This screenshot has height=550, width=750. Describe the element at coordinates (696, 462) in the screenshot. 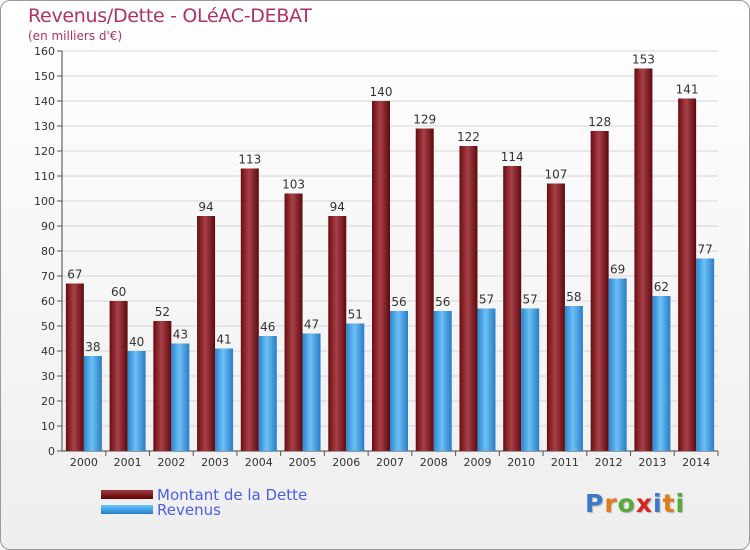

I see `x-tick-label: 2014` at that location.